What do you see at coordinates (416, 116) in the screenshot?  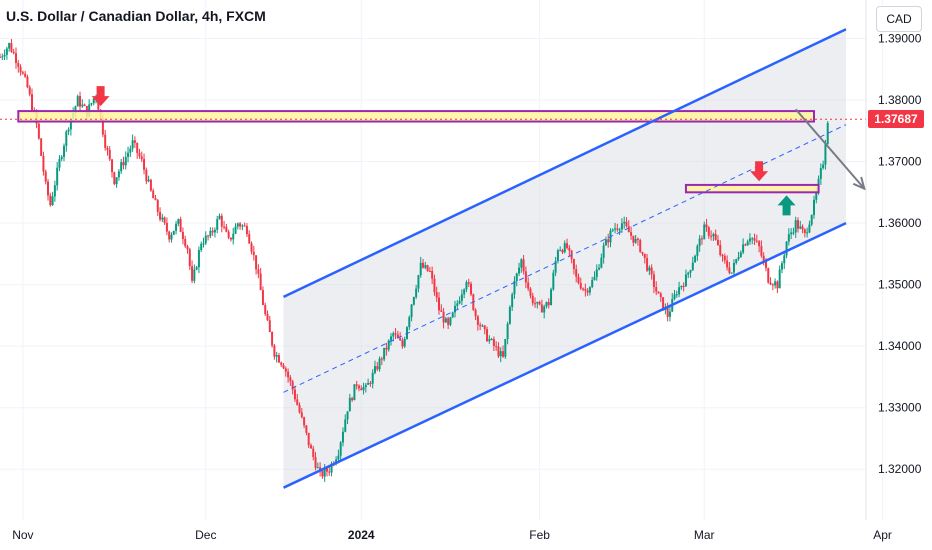 I see `resistance-zone` at bounding box center [416, 116].